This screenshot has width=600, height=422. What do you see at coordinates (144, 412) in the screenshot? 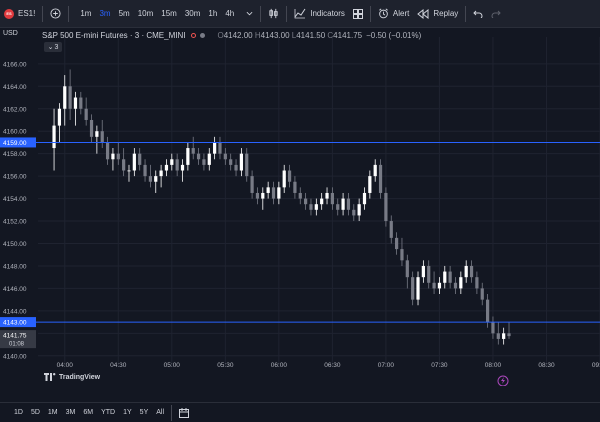
I see `range-5y: 5Y` at bounding box center [144, 412].